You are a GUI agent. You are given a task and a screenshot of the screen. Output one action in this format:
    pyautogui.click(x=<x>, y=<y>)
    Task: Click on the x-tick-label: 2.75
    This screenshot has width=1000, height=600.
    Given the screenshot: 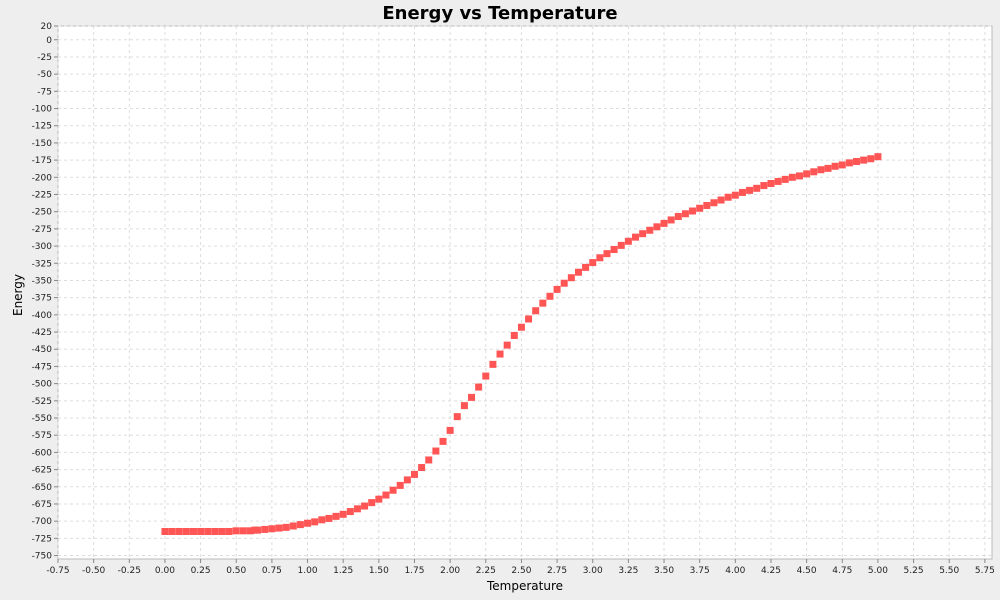 What is the action you would take?
    pyautogui.click(x=557, y=571)
    